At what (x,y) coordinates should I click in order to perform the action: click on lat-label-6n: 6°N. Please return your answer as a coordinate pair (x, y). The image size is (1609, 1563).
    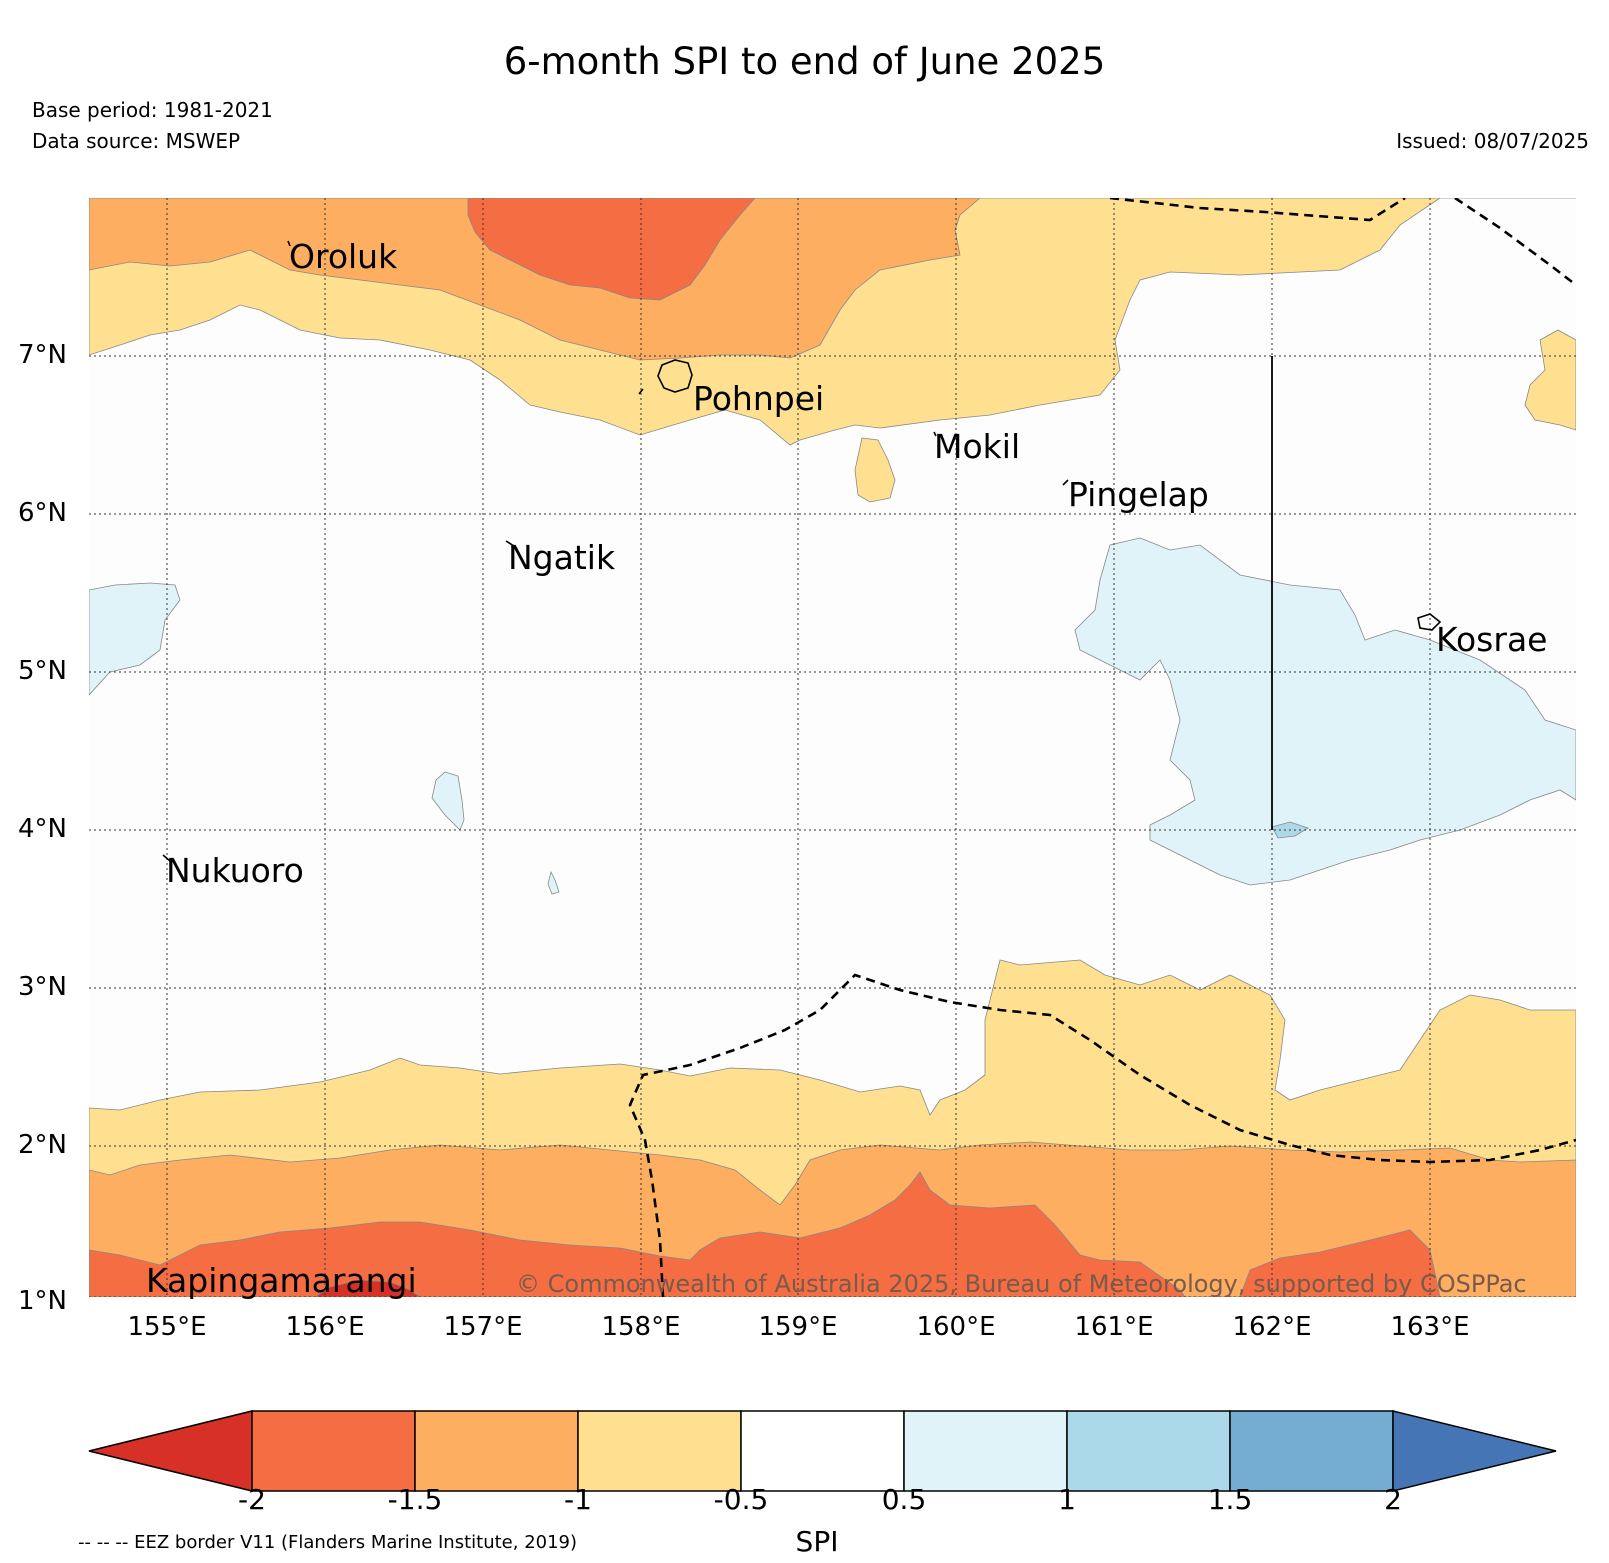
    Looking at the image, I should click on (42, 513).